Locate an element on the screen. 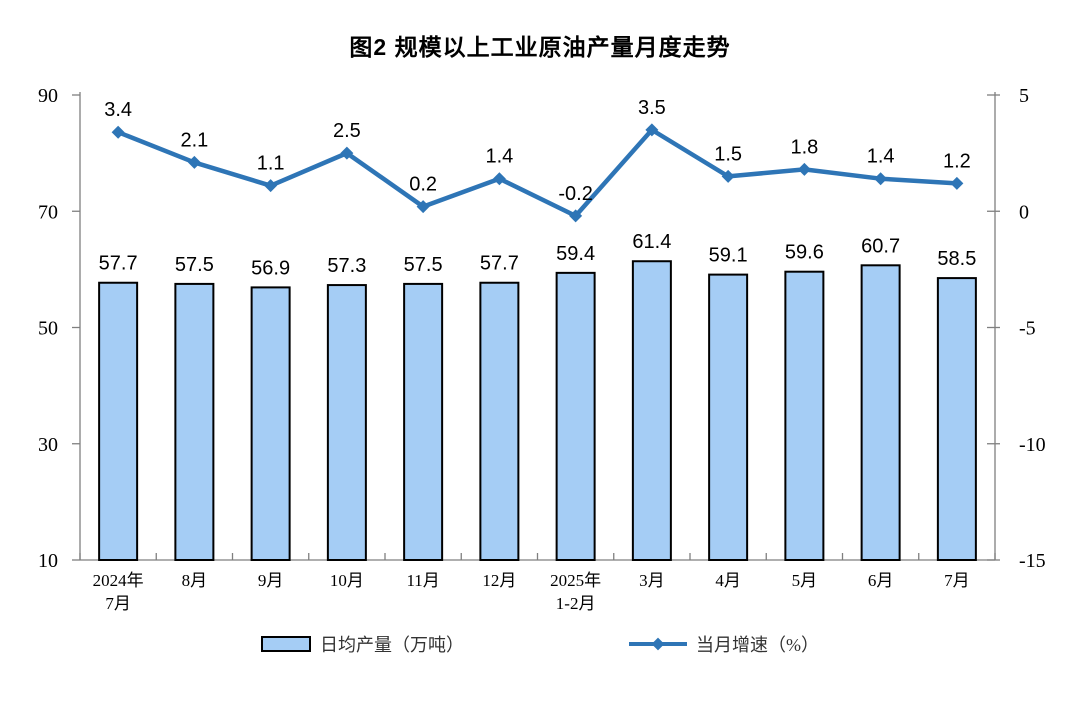 Image resolution: width=1080 pixels, height=705 pixels. chart-title: 图2 规模以上工业原油产量月度走势 is located at coordinates (540, 47).